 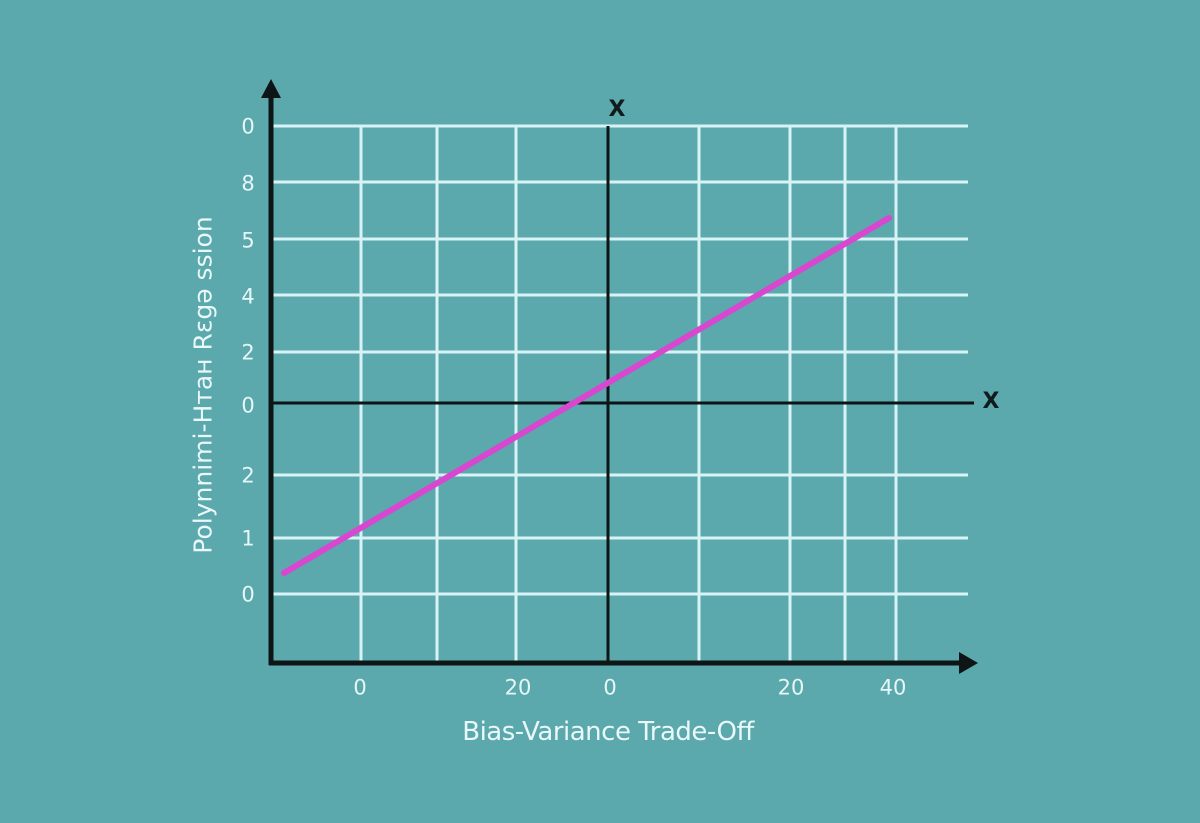 I want to click on y-tick-label: 8, so click(x=248, y=183).